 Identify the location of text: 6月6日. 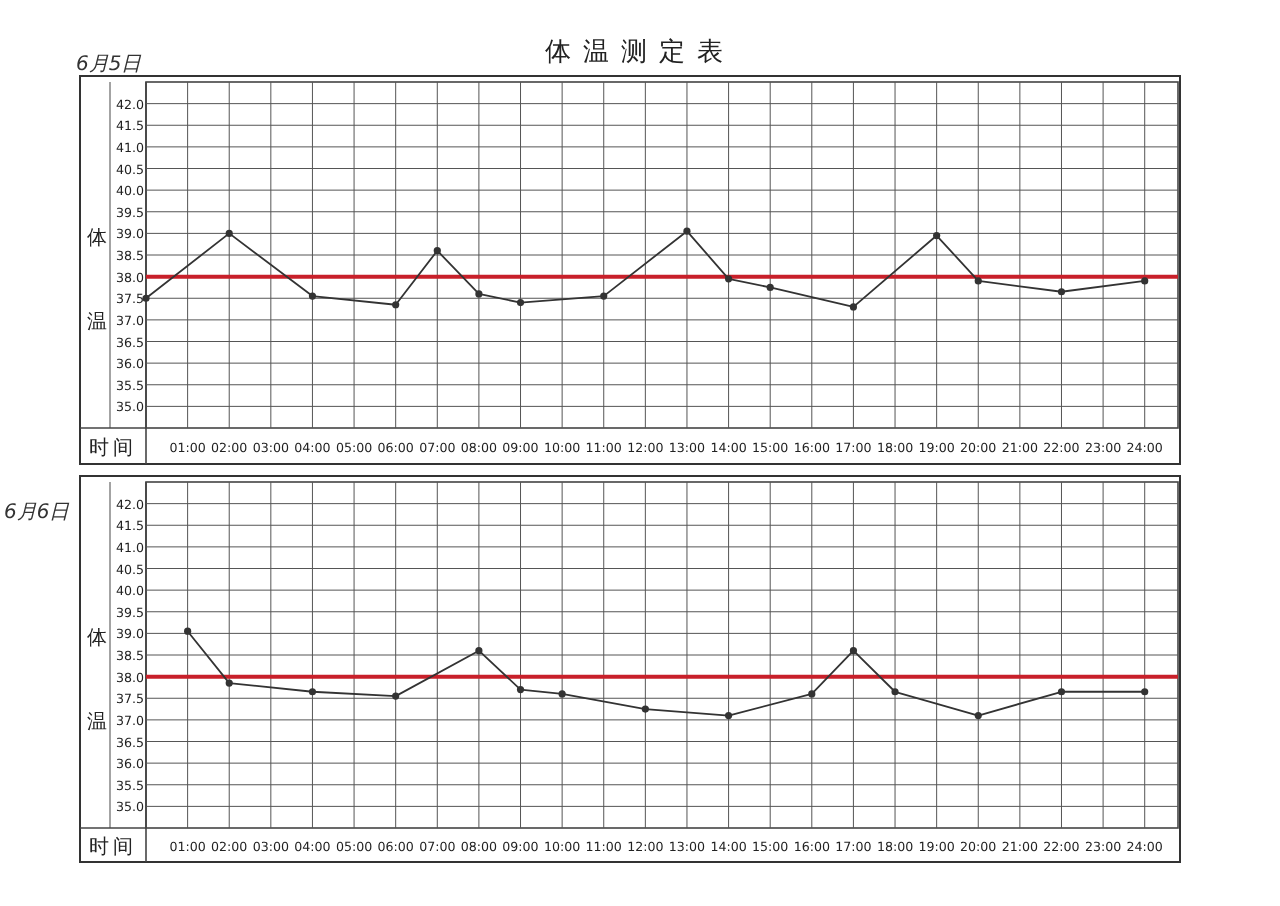
(38, 513).